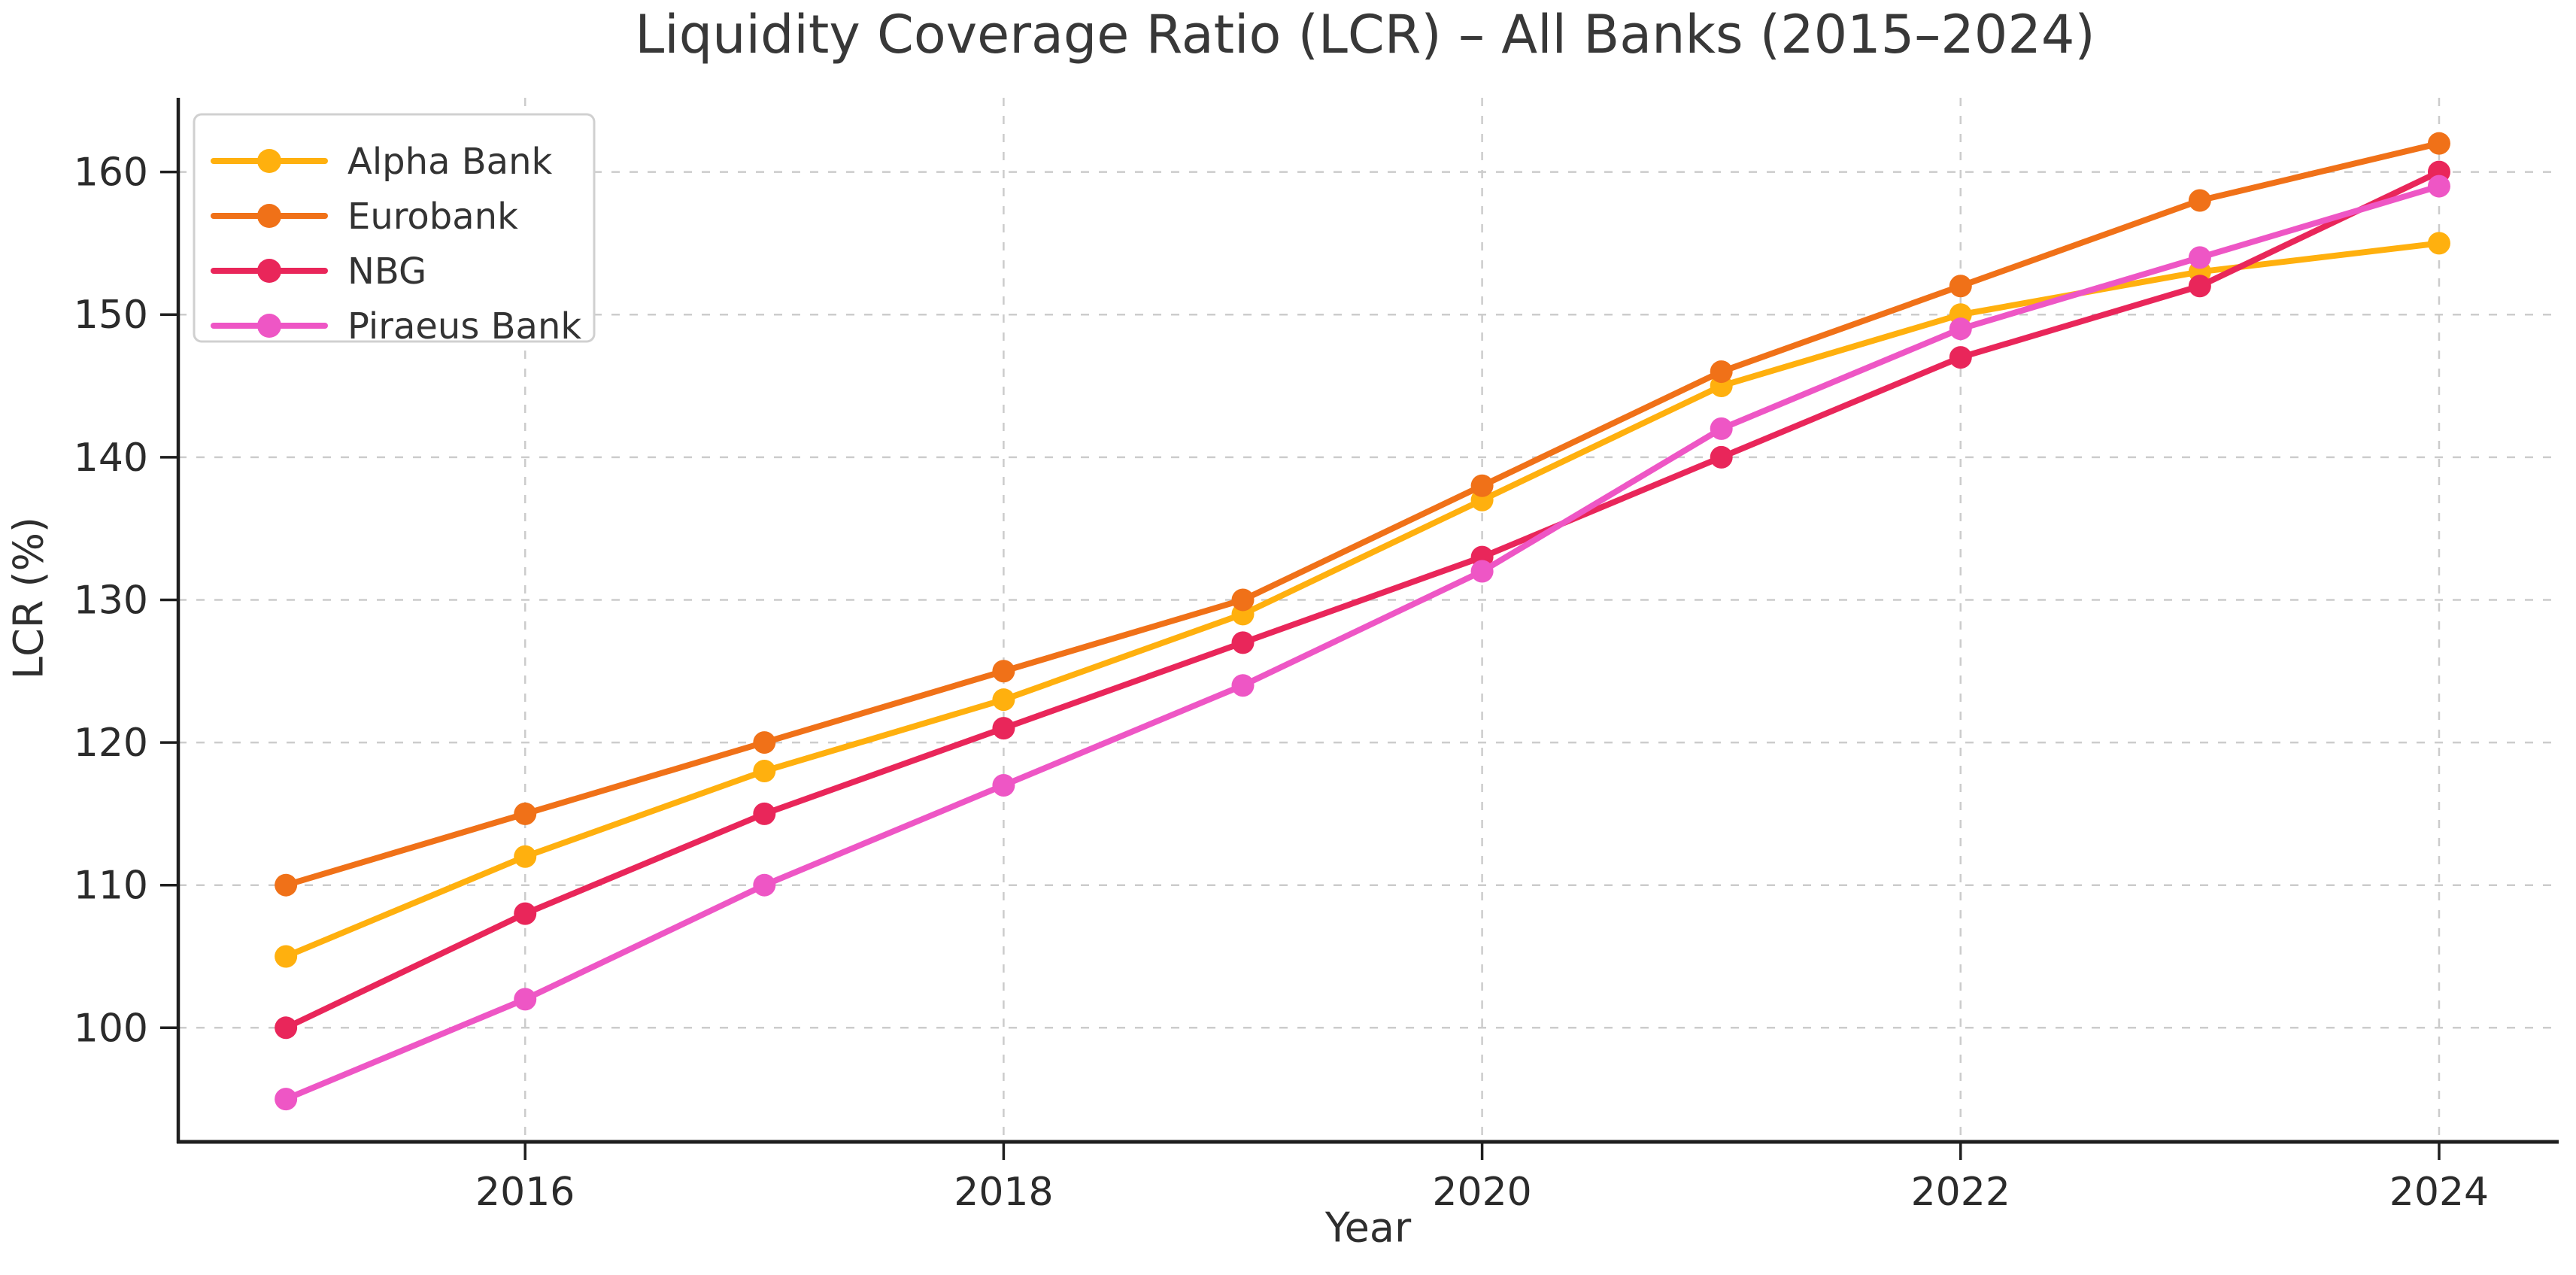 The width and height of the screenshot is (2576, 1275). Describe the element at coordinates (1003, 671) in the screenshot. I see `data-point-eurobank-2018` at that location.